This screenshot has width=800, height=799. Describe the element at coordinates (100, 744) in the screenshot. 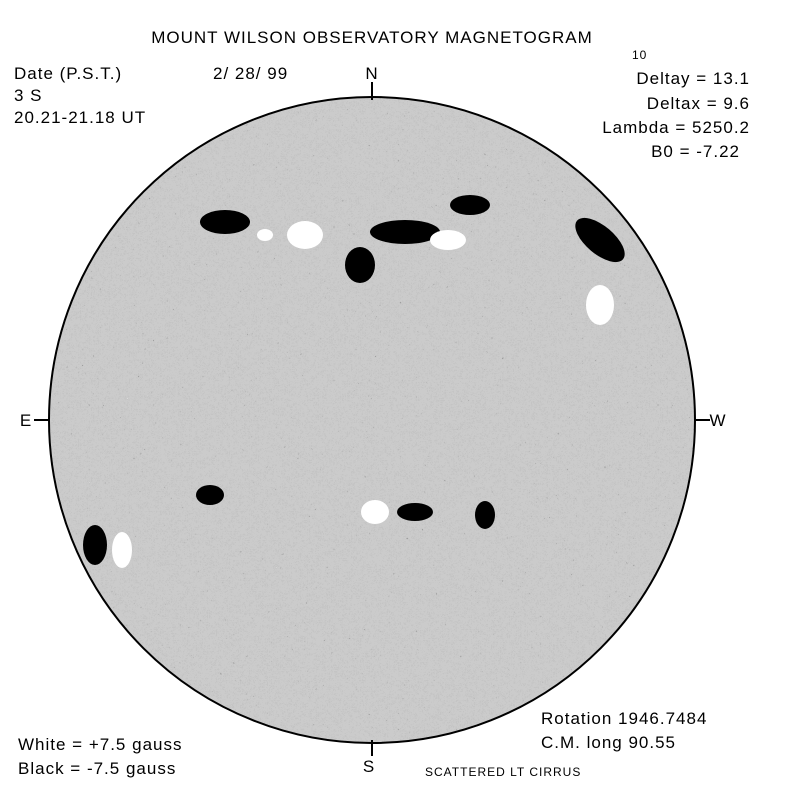

I see `white-scale: White = +7.5 gauss` at that location.